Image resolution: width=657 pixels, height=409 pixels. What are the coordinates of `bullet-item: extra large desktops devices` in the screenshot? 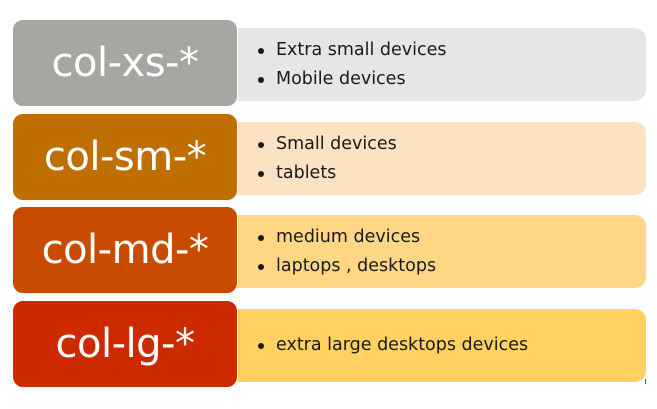 It's located at (452, 345).